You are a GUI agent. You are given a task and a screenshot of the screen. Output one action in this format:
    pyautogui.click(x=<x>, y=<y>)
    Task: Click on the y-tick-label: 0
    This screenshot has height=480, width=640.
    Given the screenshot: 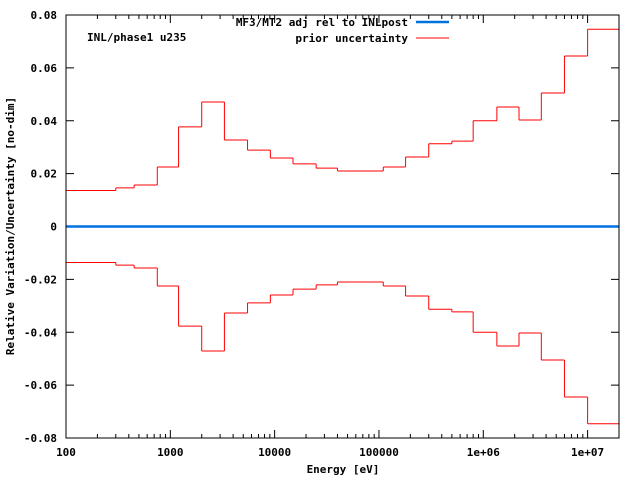 What is the action you would take?
    pyautogui.click(x=53, y=227)
    